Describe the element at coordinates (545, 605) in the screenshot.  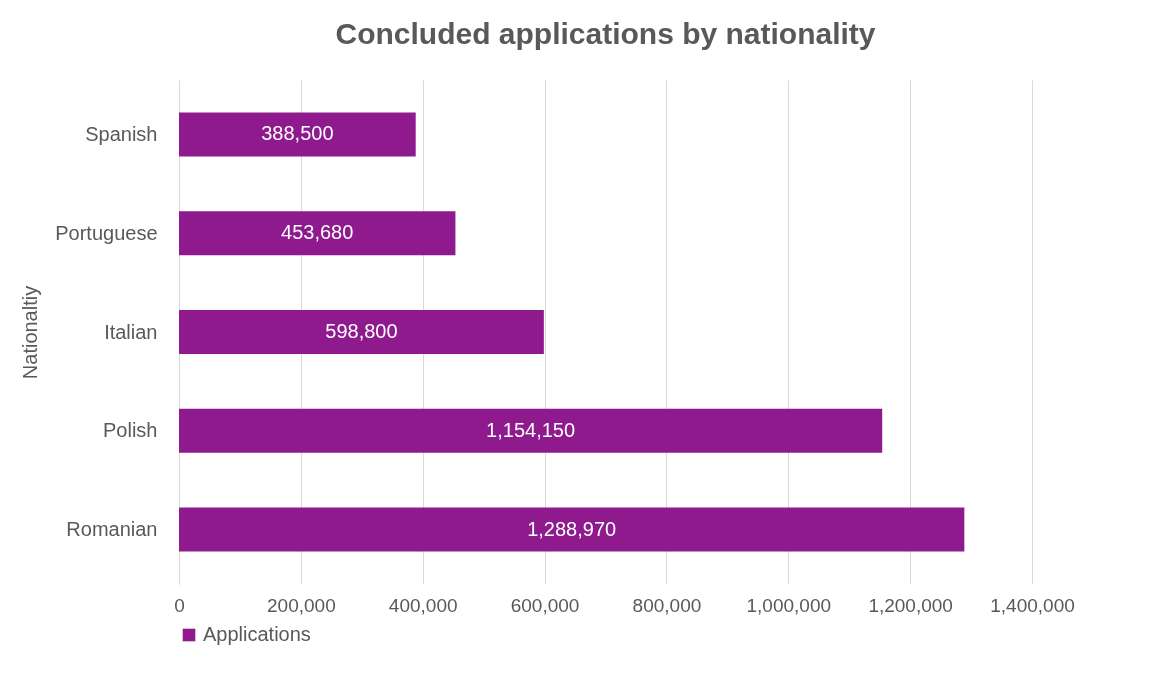
I see `x-tick-label: 600,000` at that location.